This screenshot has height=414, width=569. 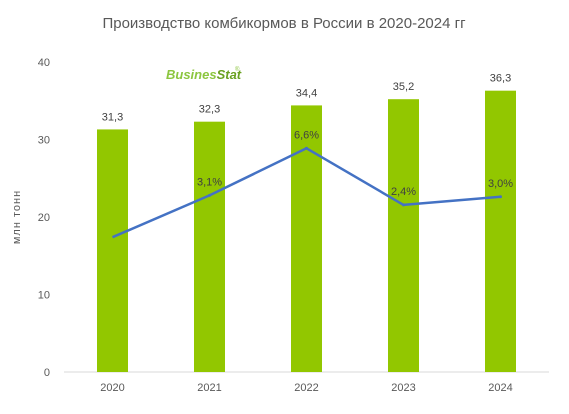 I want to click on bar-value-label: 36,3, so click(x=500, y=79).